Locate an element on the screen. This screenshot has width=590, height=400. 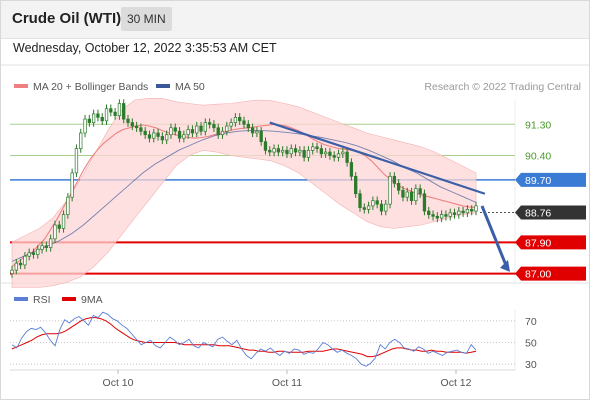
header-bar: Crude Oil (WTI) 30 MIN is located at coordinates (295, 19).